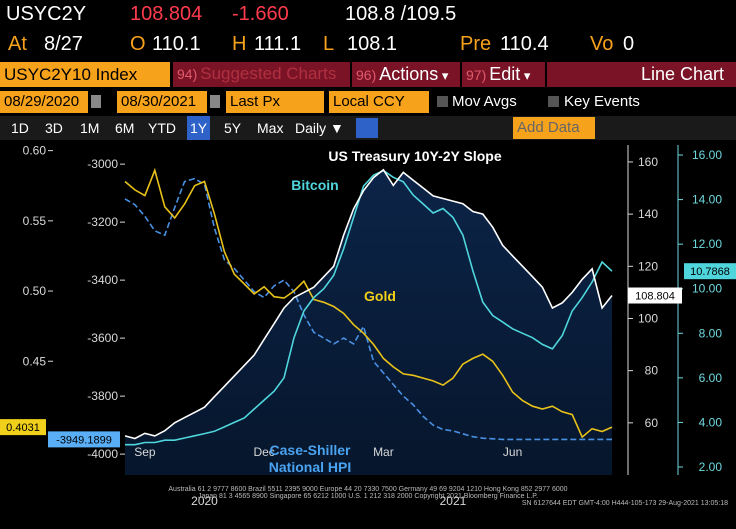 The width and height of the screenshot is (736, 529). What do you see at coordinates (707, 244) in the screenshot?
I see `y-tick-label: 12.00` at bounding box center [707, 244].